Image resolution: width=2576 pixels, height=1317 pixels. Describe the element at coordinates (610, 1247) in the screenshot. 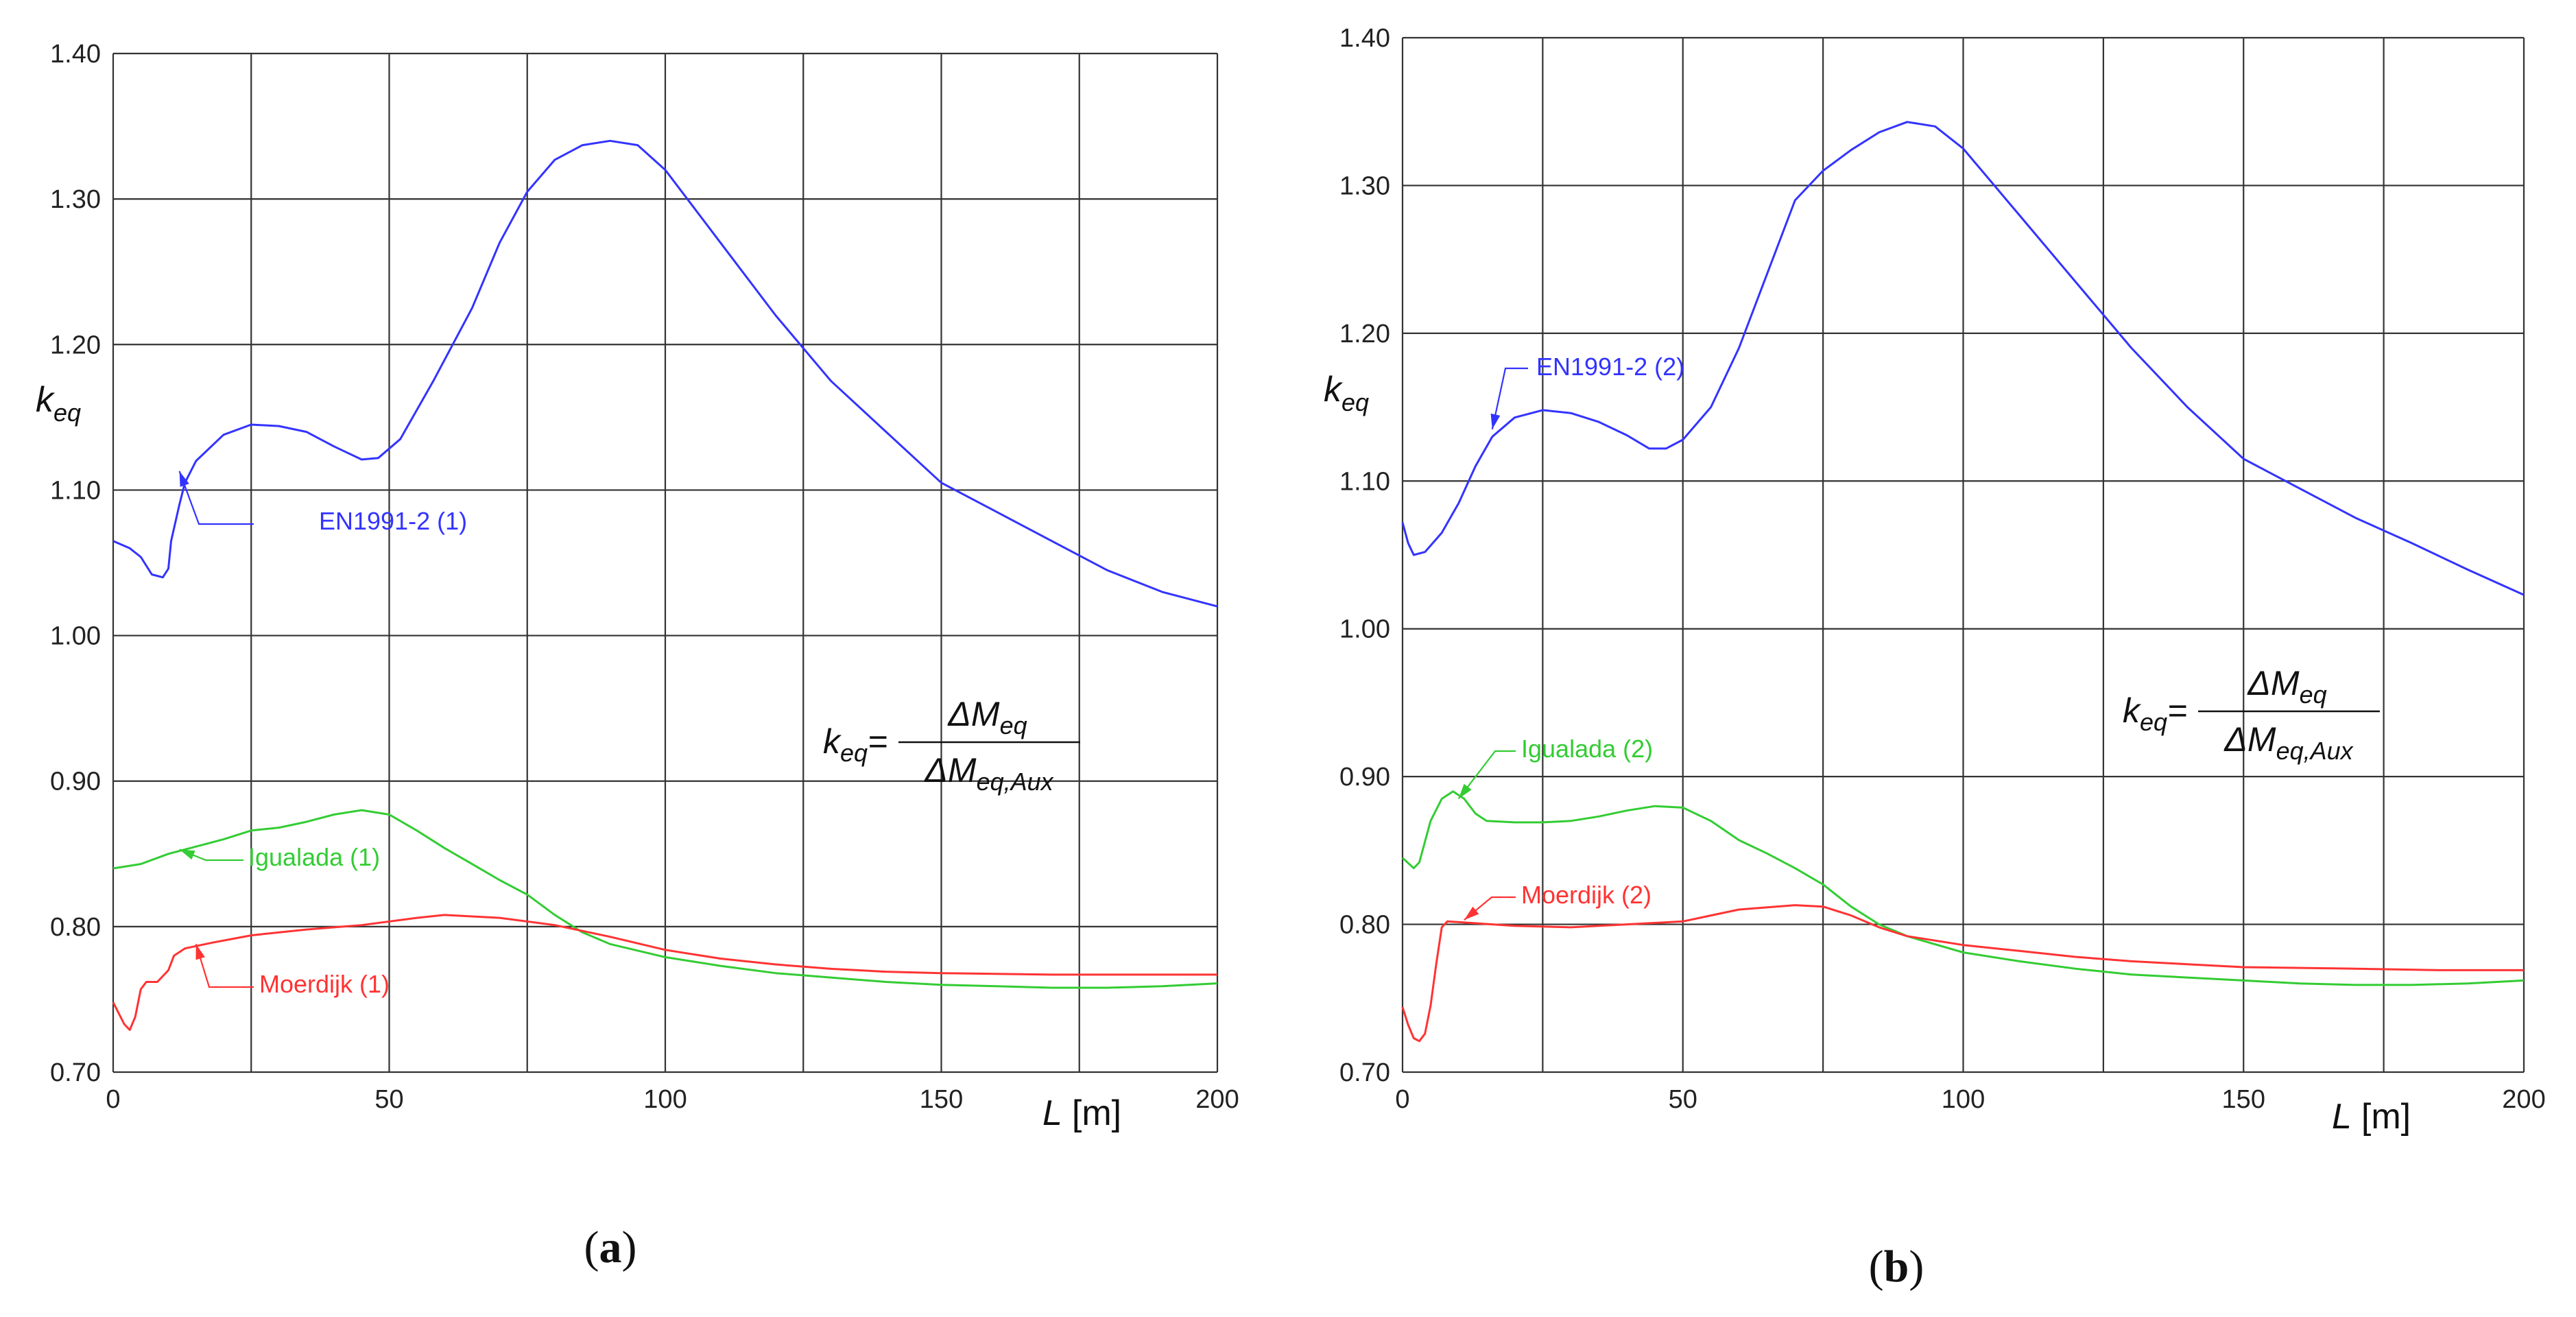

I see `panel-label: (a)` at that location.